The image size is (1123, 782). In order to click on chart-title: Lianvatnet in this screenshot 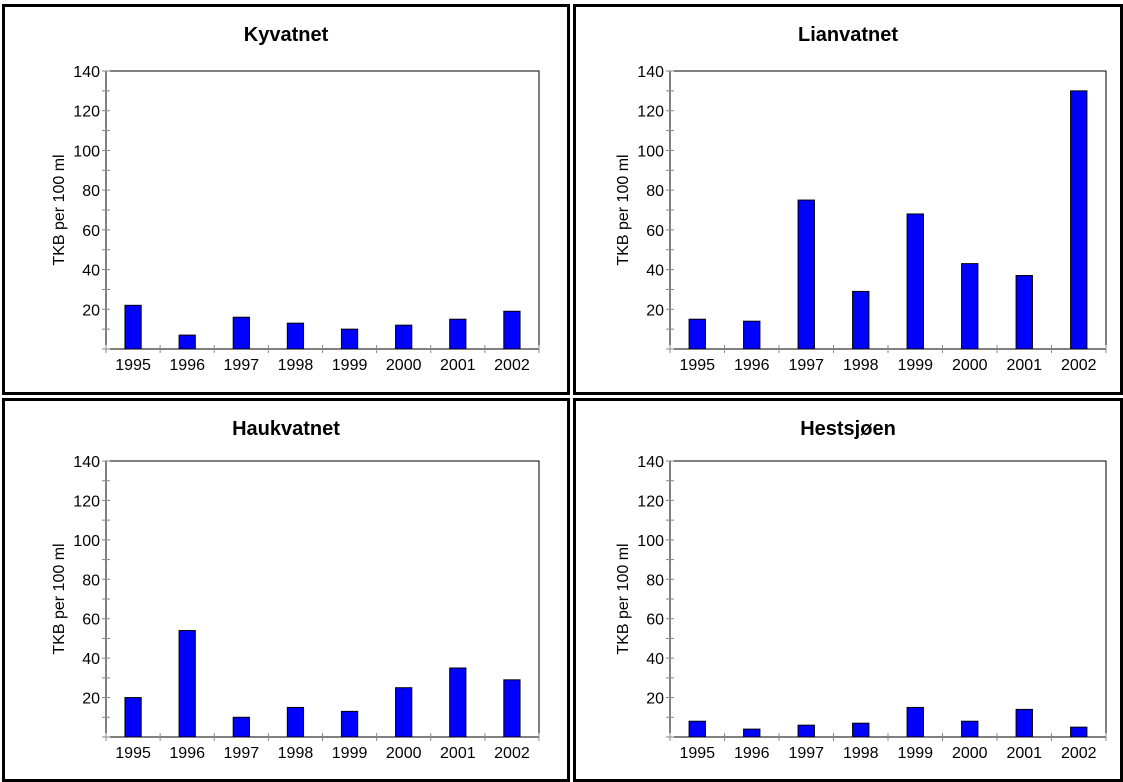, I will do `click(848, 35)`.